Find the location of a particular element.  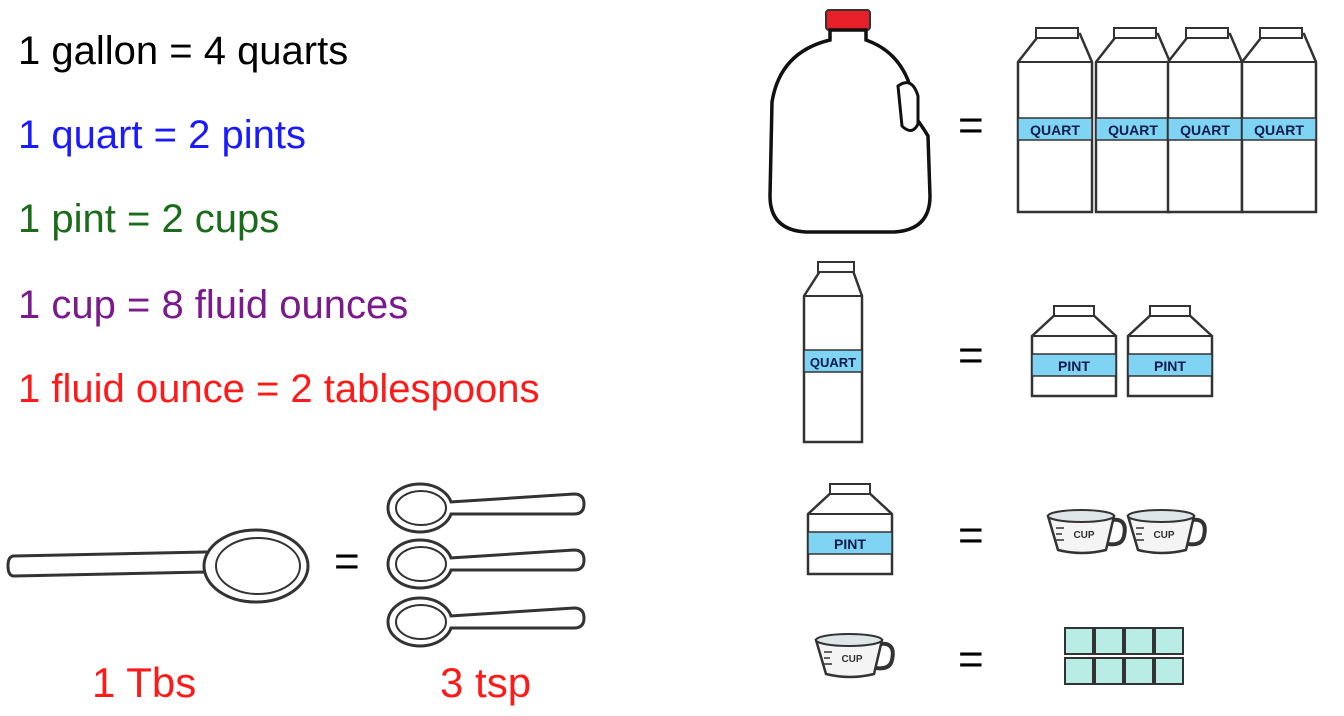

spoon-equals-sign: = is located at coordinates (347, 561).